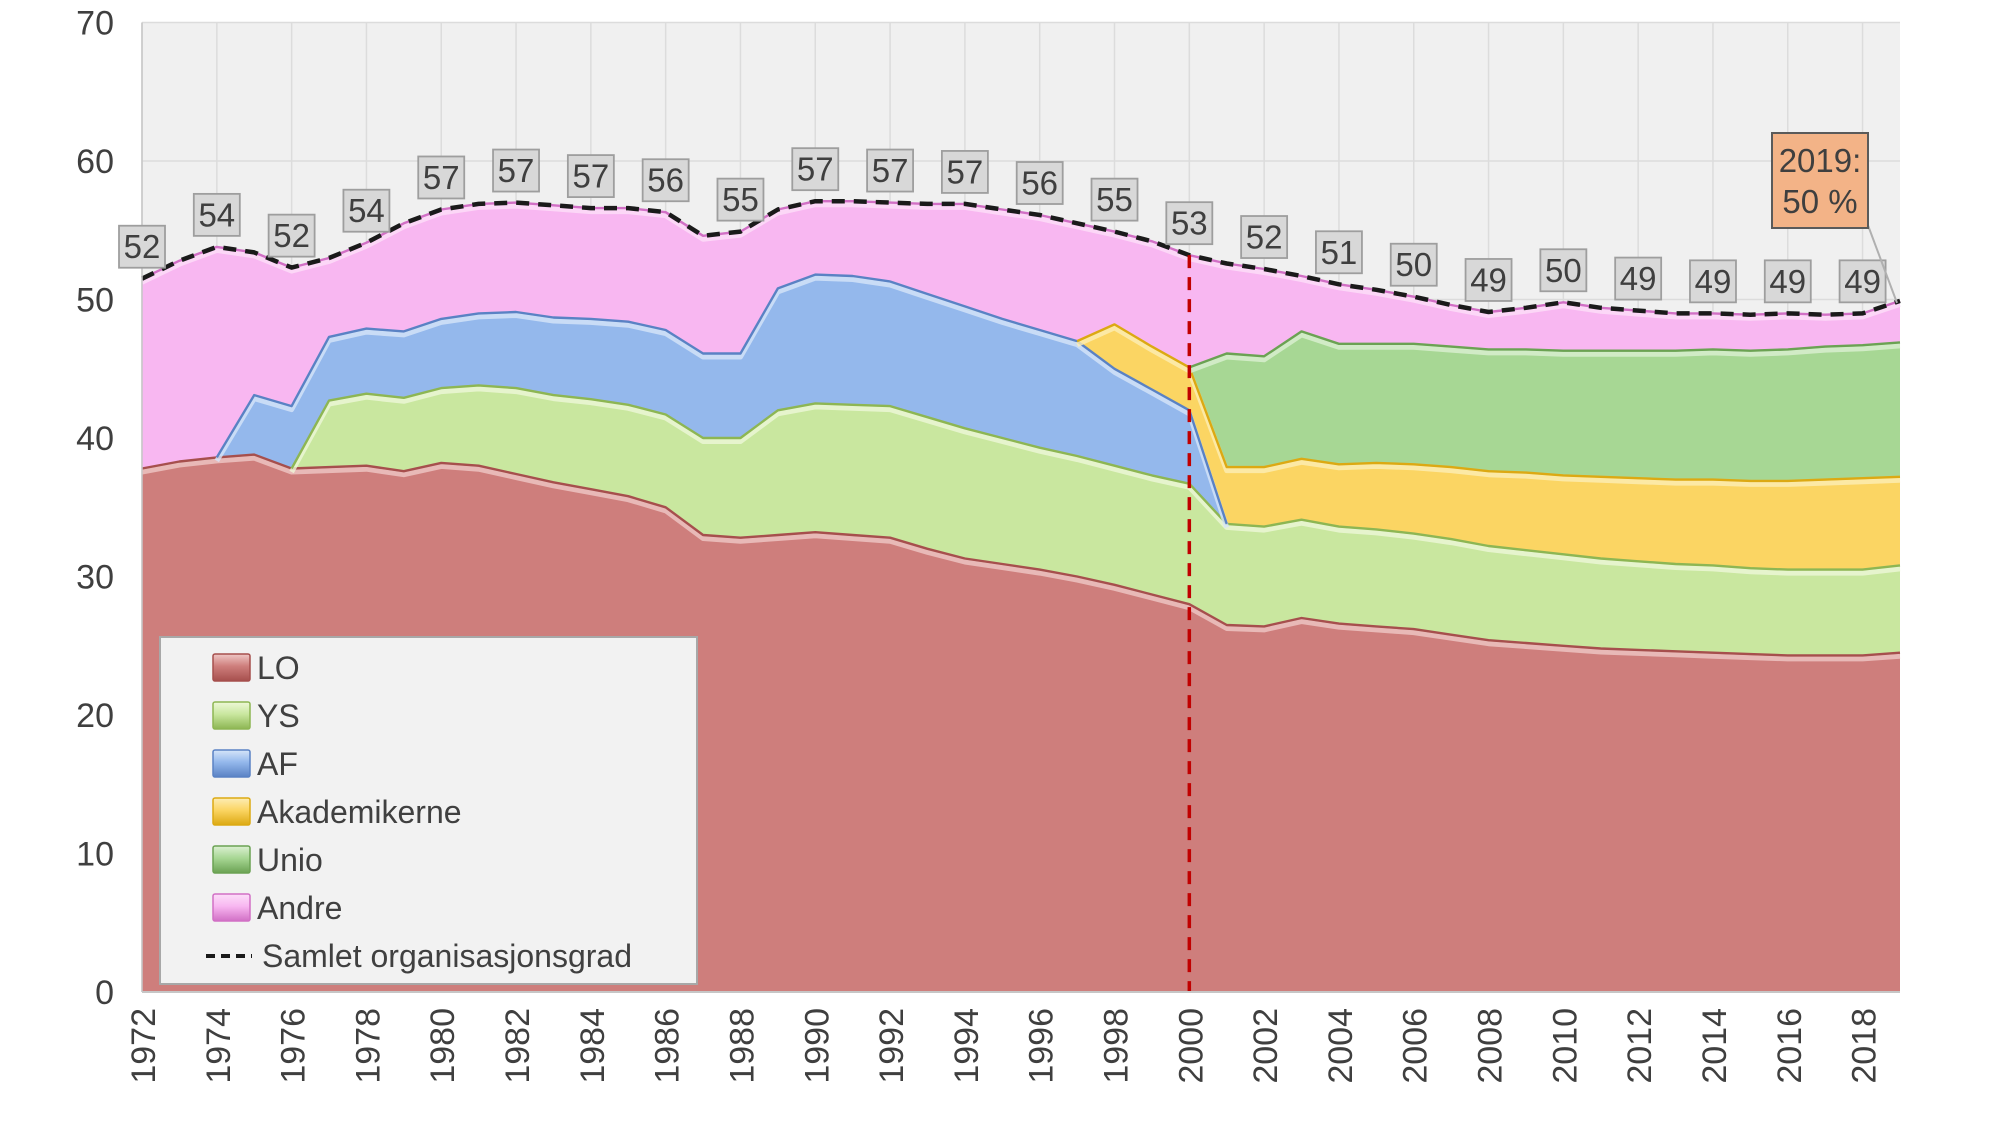 The width and height of the screenshot is (2000, 1125). I want to click on data-label-1980: 57, so click(441, 177).